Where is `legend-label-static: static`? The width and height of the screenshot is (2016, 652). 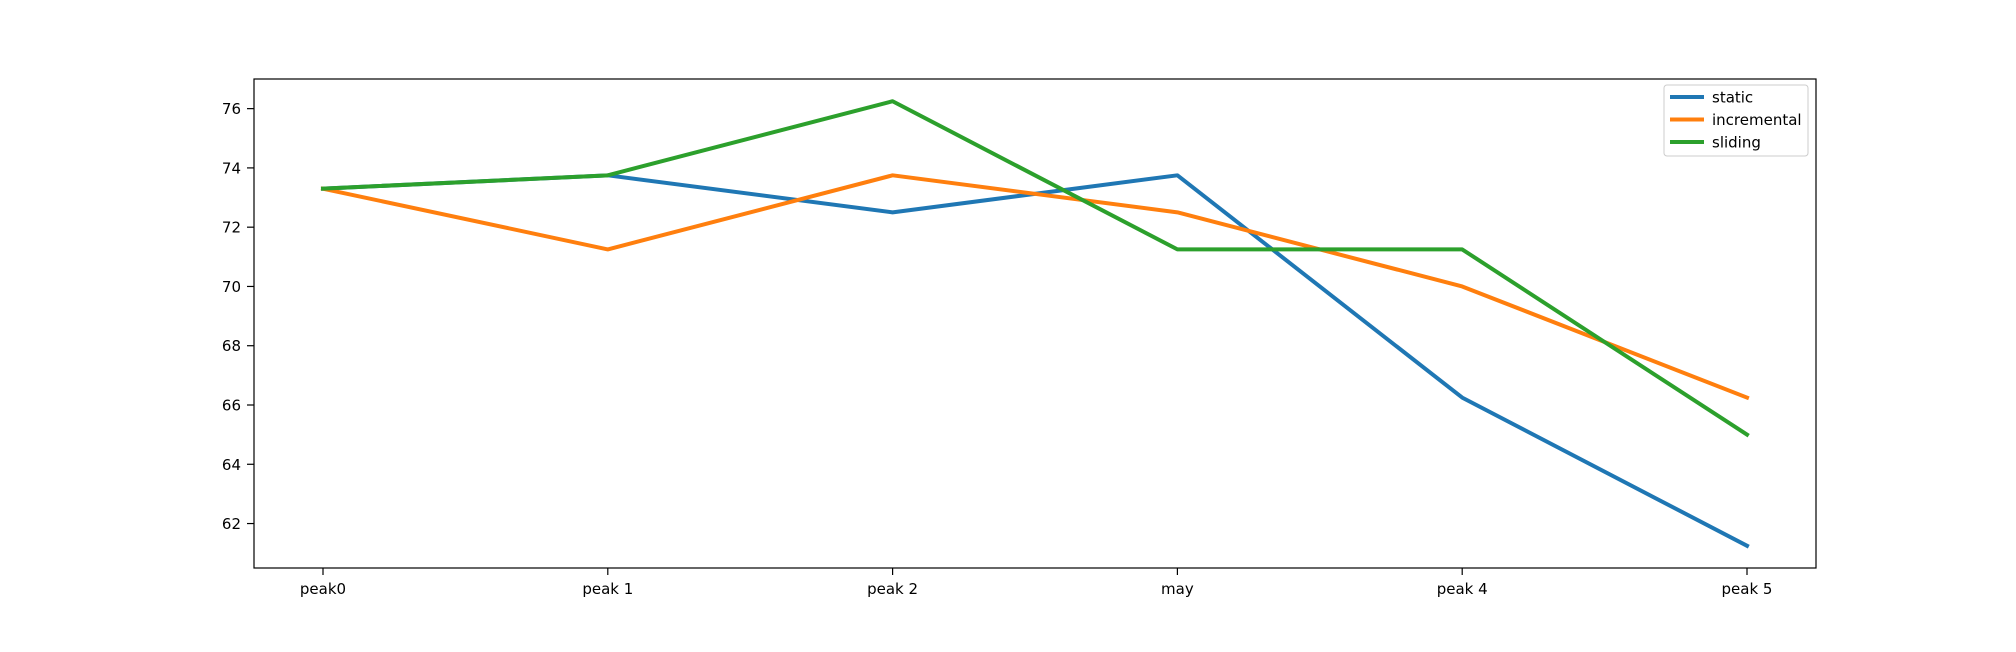 legend-label-static: static is located at coordinates (1732, 98).